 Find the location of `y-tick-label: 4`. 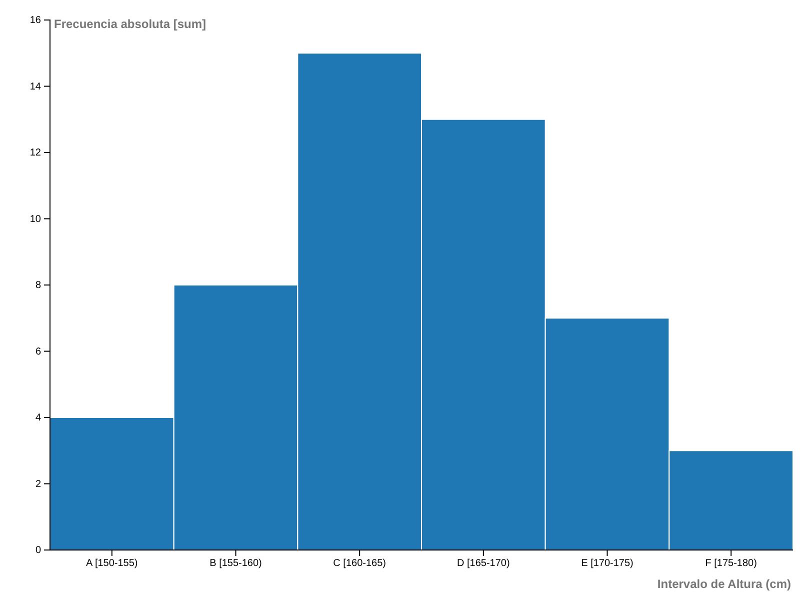

y-tick-label: 4 is located at coordinates (38, 418).